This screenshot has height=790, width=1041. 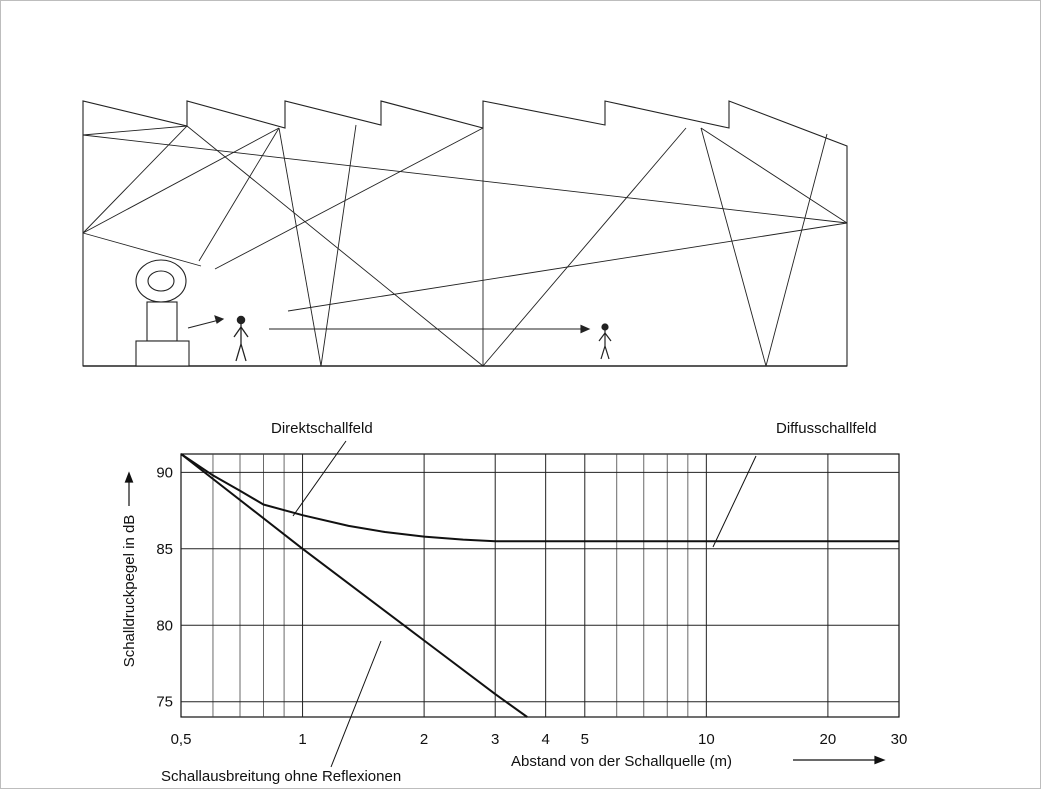 I want to click on x-tick-label: 0,5, so click(x=181, y=739).